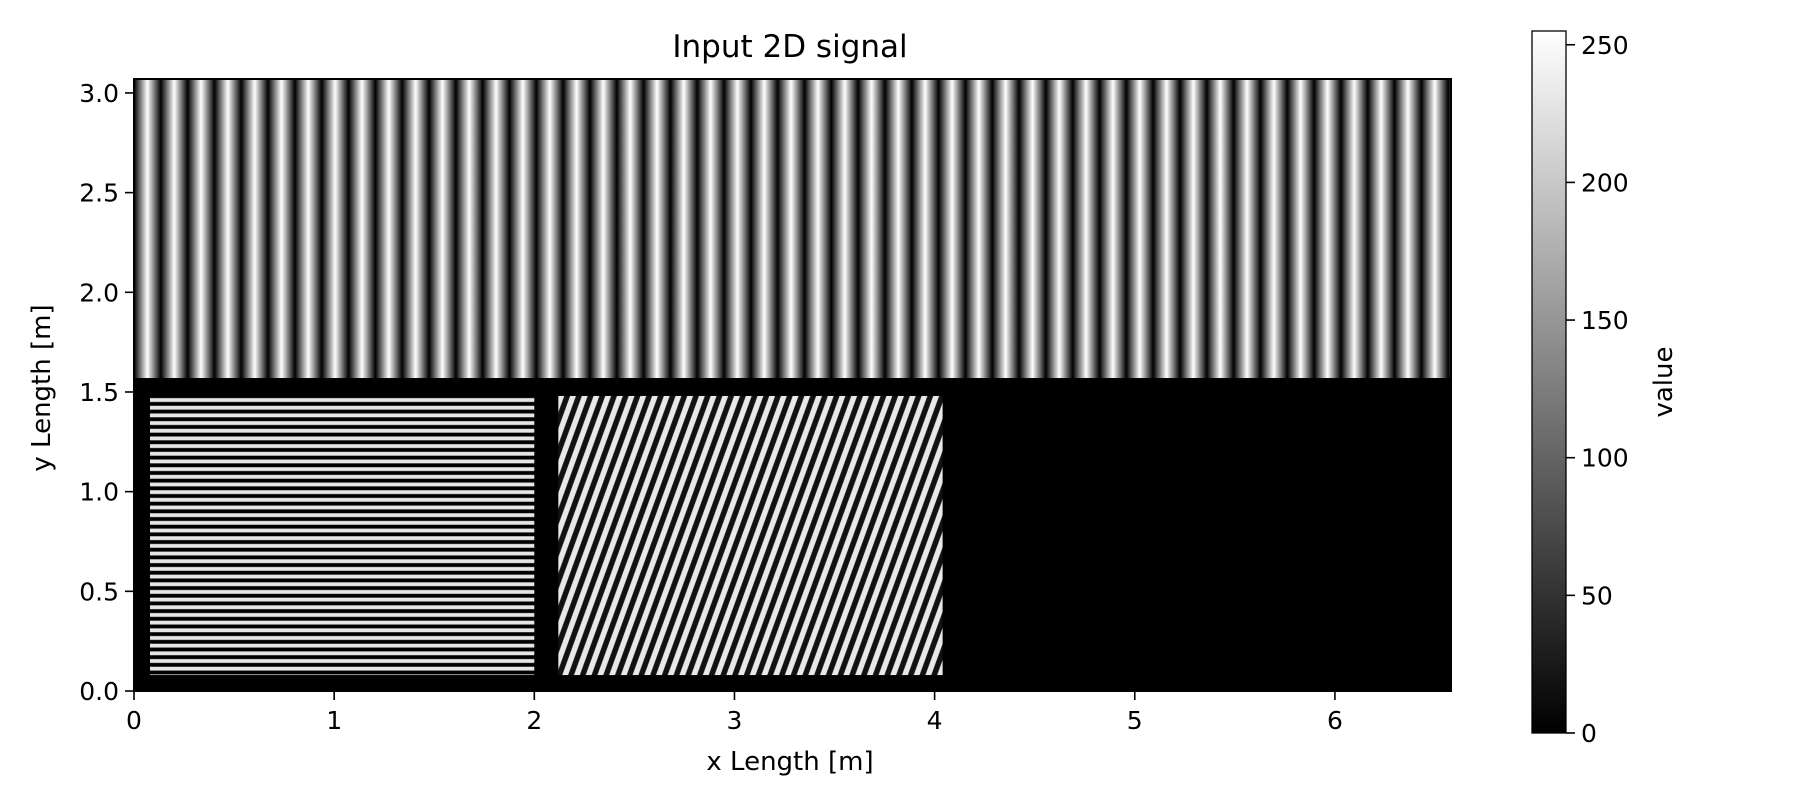 The width and height of the screenshot is (1800, 800). Describe the element at coordinates (1664, 381) in the screenshot. I see `colorbar-label: value` at that location.